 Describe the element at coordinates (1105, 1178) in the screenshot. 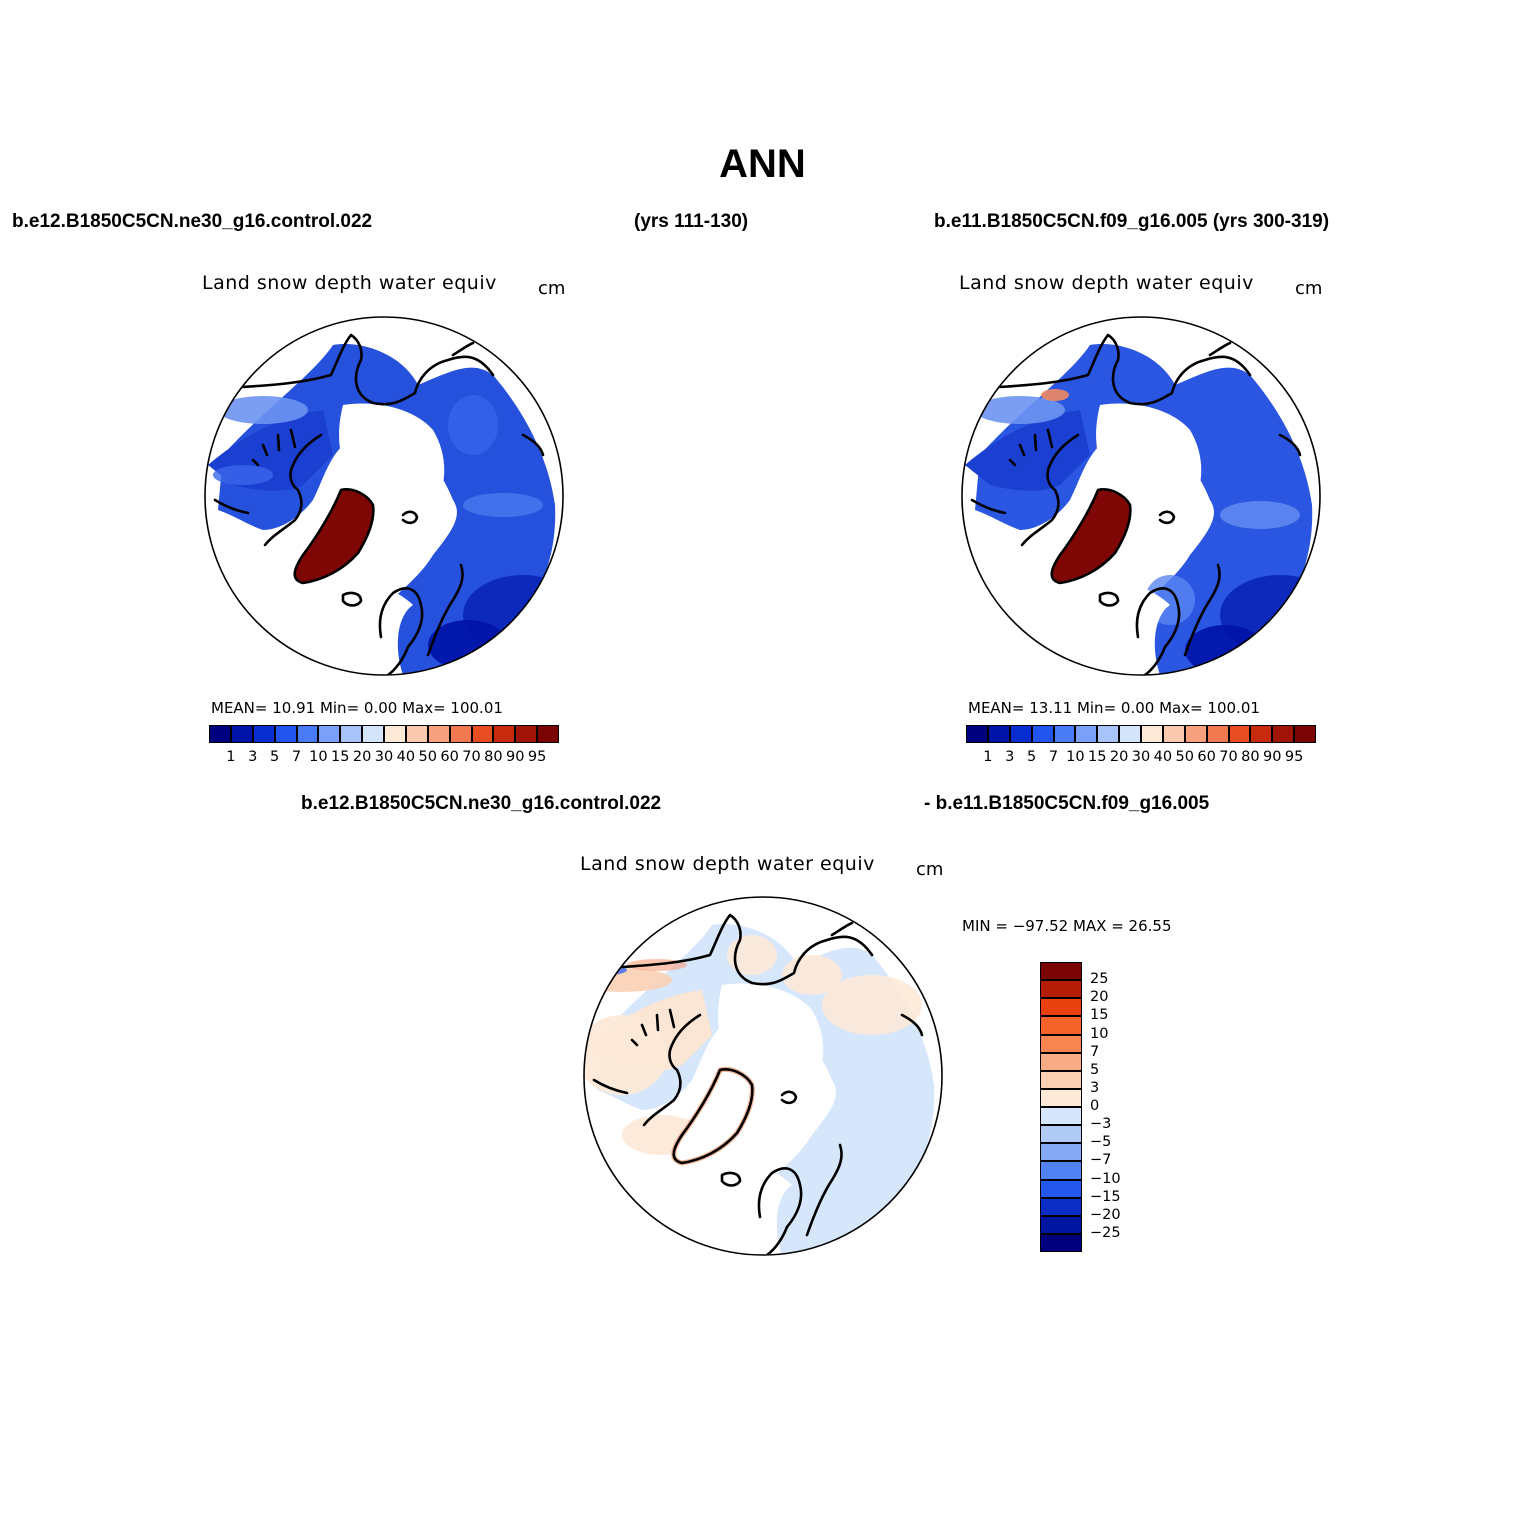

I see `colorbar-tick-label: −10` at that location.